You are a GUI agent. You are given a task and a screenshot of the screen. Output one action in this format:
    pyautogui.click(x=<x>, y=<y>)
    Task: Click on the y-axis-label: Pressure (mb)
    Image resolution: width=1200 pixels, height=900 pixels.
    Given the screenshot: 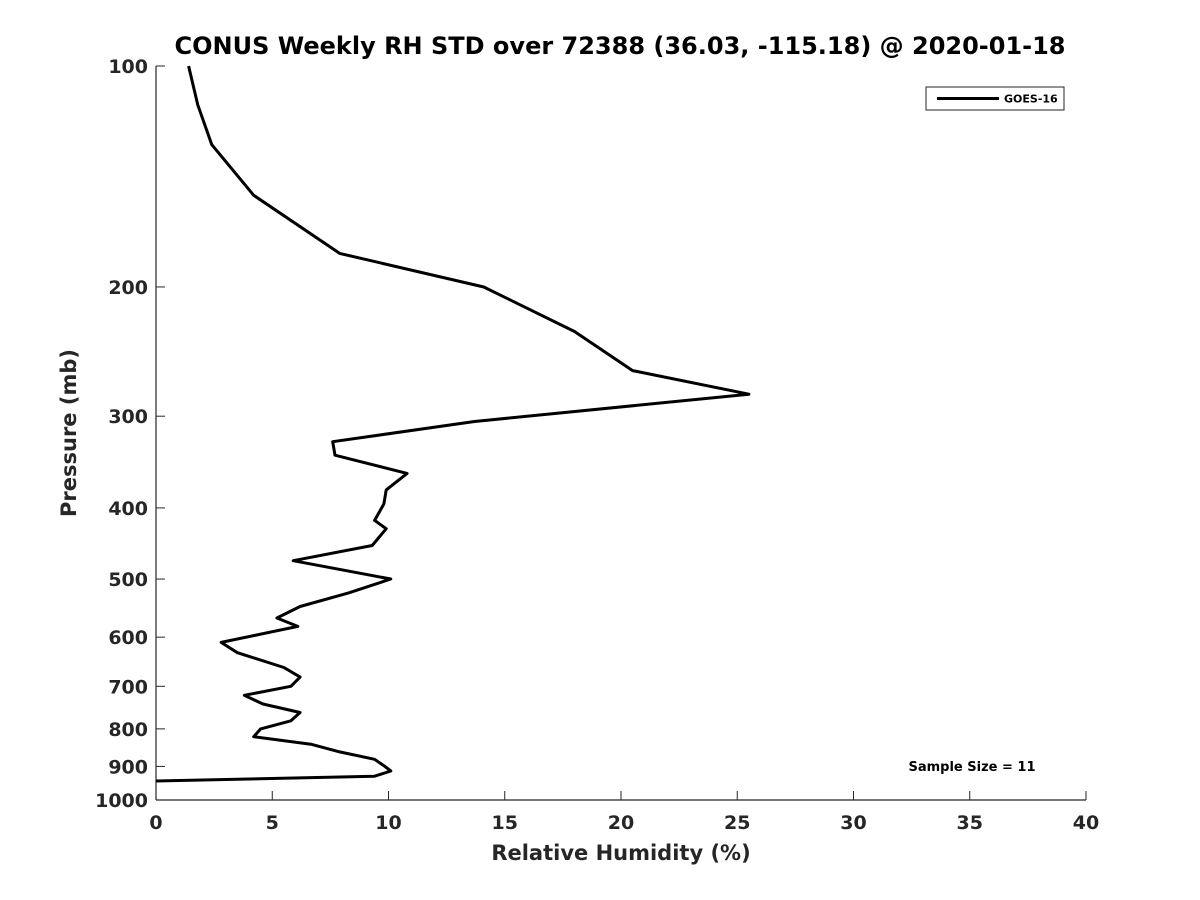 What is the action you would take?
    pyautogui.click(x=69, y=433)
    